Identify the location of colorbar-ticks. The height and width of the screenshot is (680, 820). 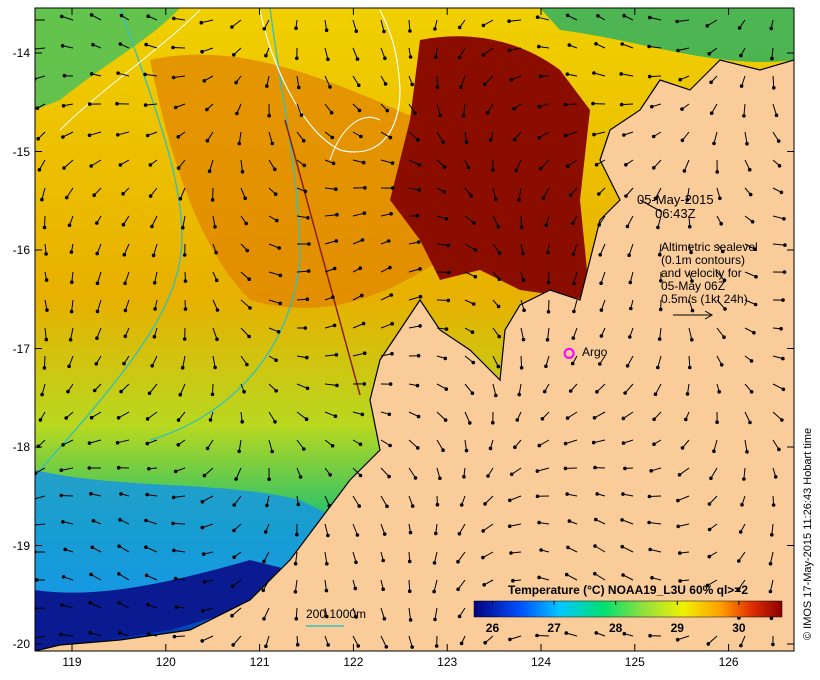
(615, 603).